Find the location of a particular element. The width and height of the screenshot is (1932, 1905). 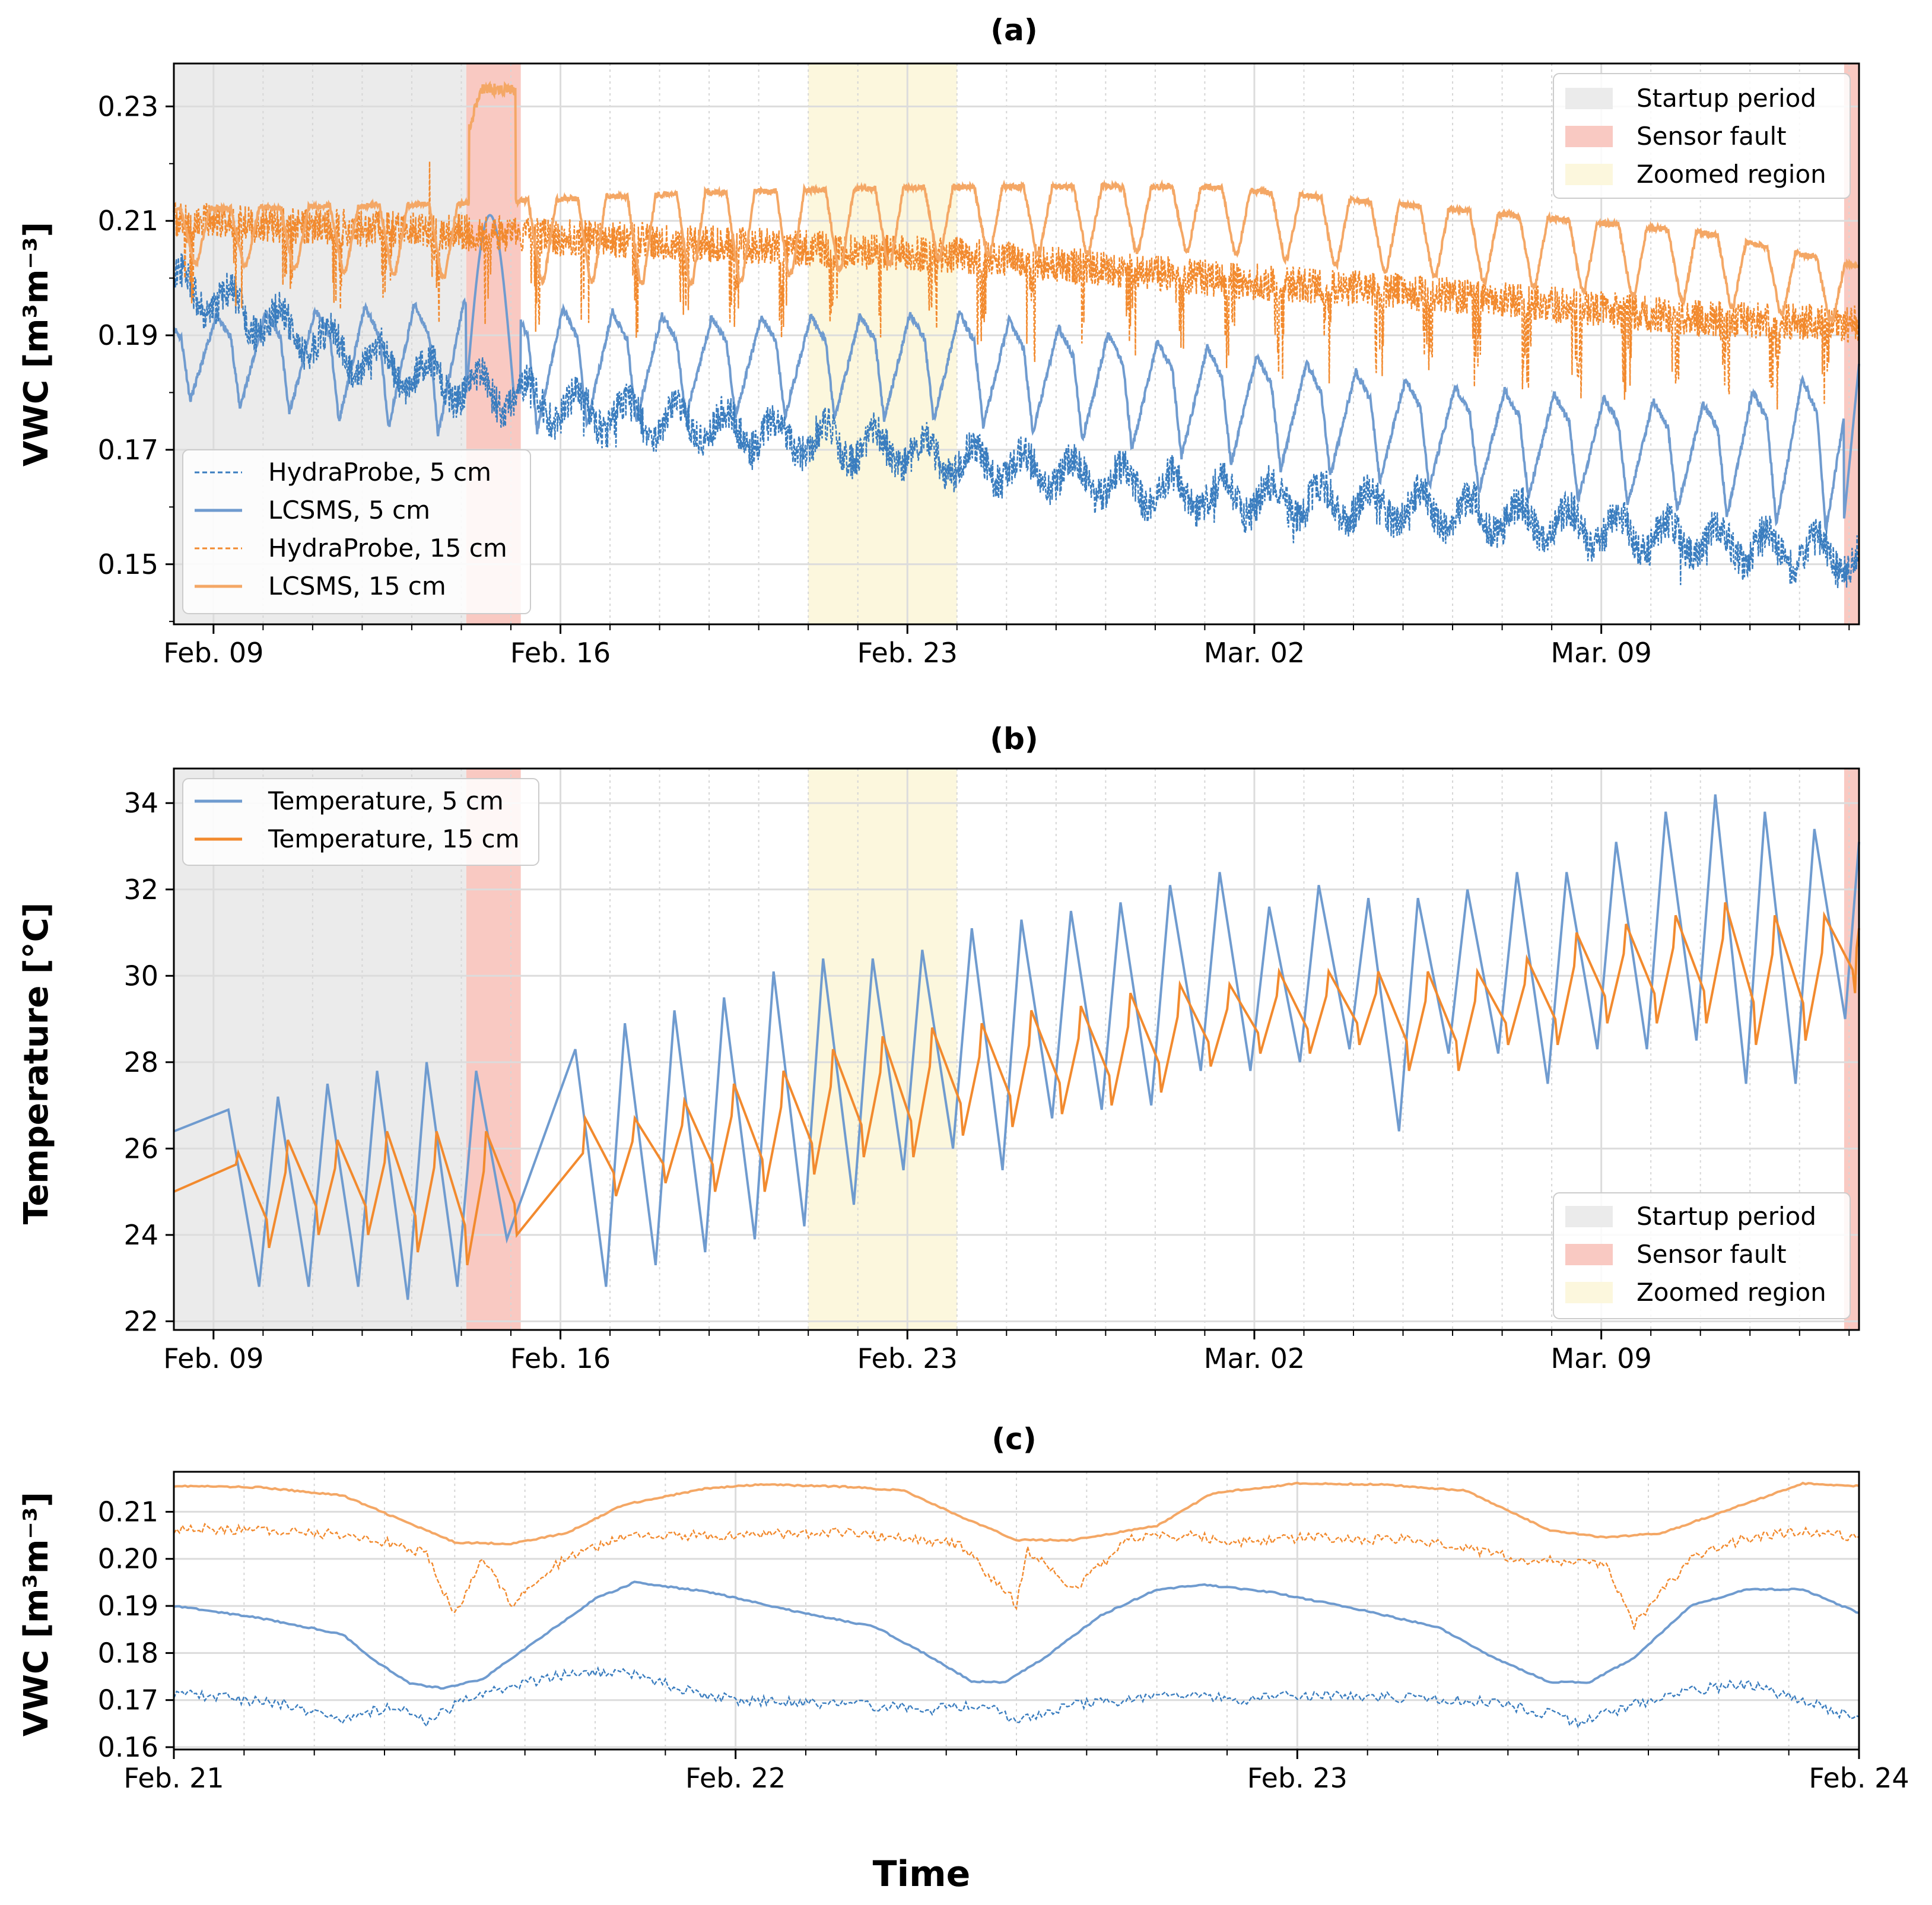

c-xtick-label: Feb. 22 is located at coordinates (735, 1778).